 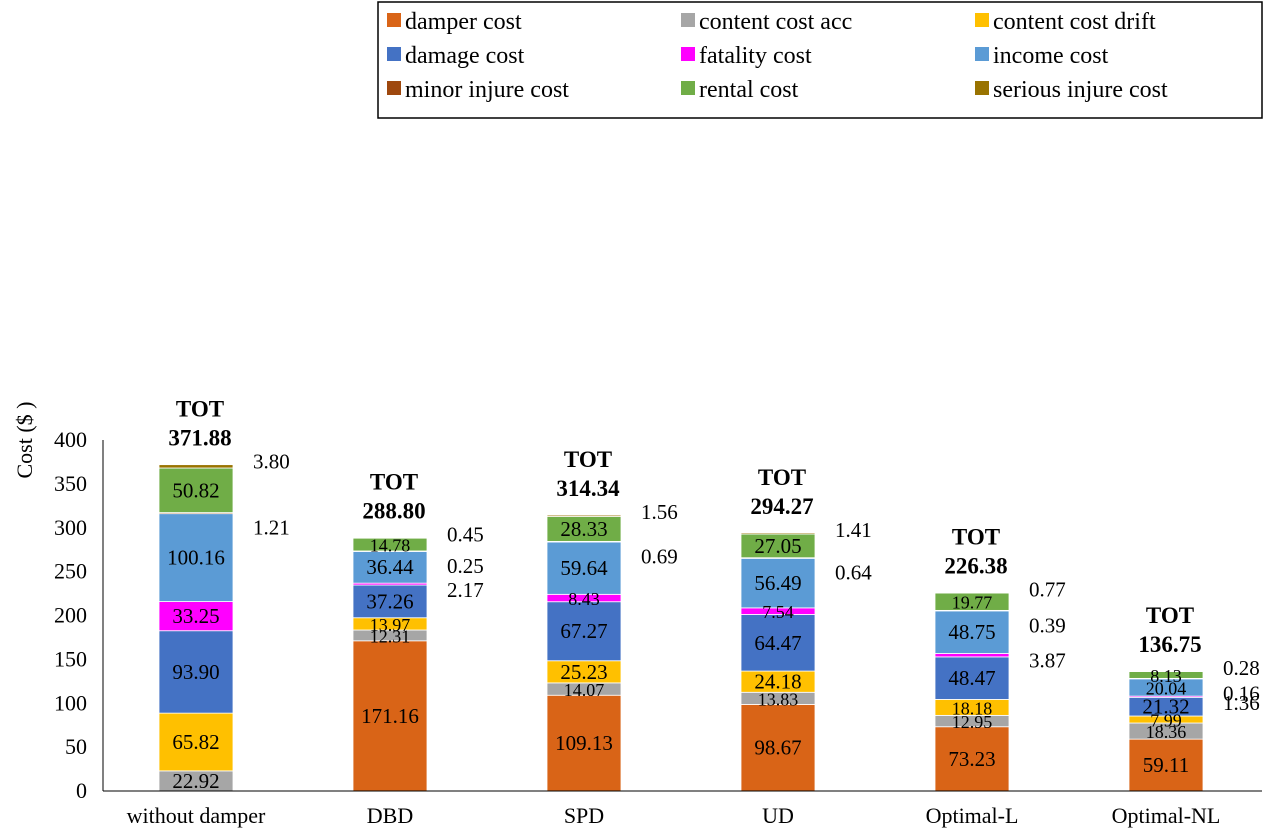 What do you see at coordinates (76, 746) in the screenshot?
I see `y-tick-label: 50` at bounding box center [76, 746].